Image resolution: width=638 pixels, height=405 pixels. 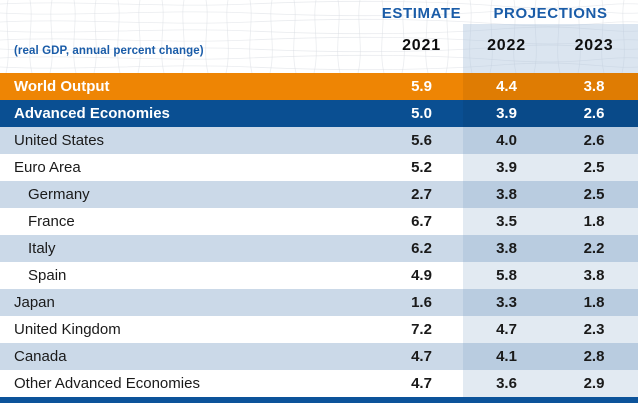 What do you see at coordinates (59, 194) in the screenshot?
I see `economy-label: Germany` at bounding box center [59, 194].